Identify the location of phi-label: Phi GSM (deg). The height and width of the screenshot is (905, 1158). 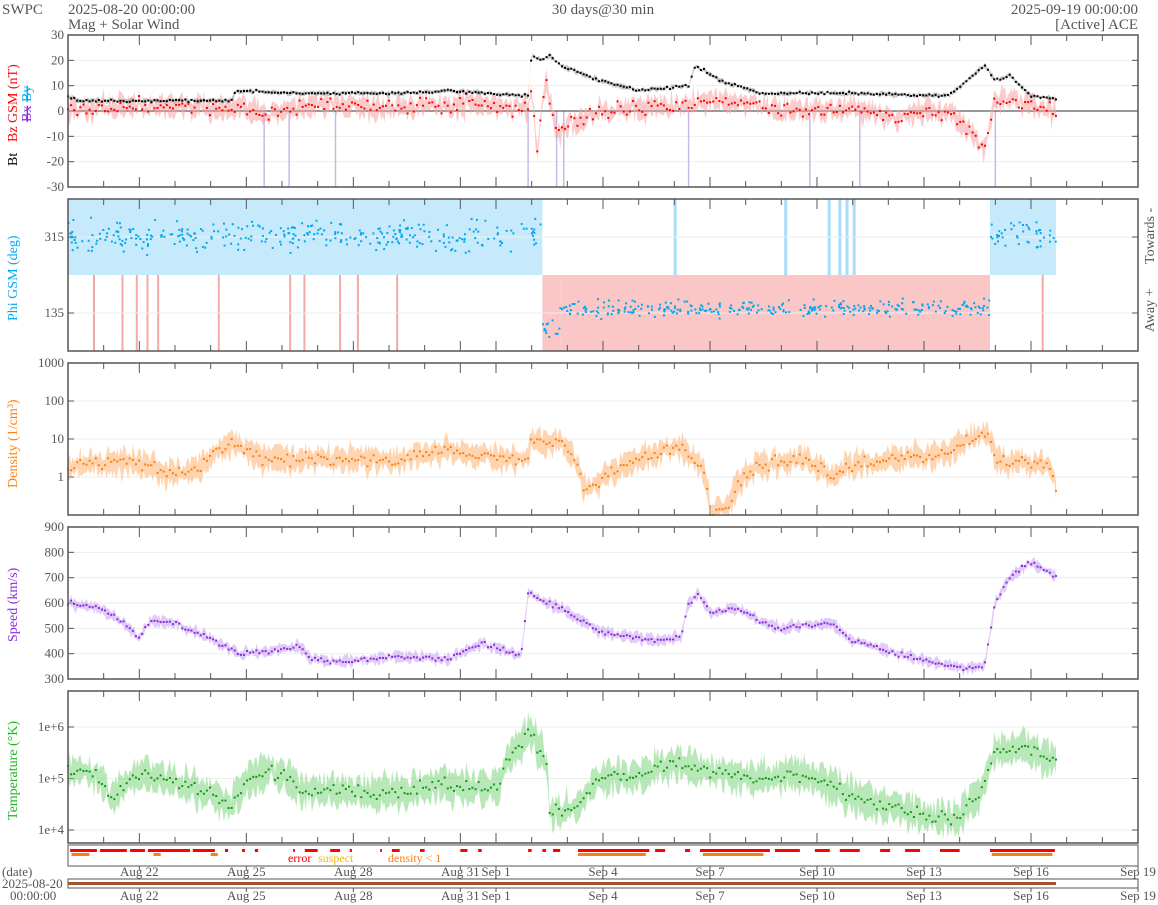
(13, 278).